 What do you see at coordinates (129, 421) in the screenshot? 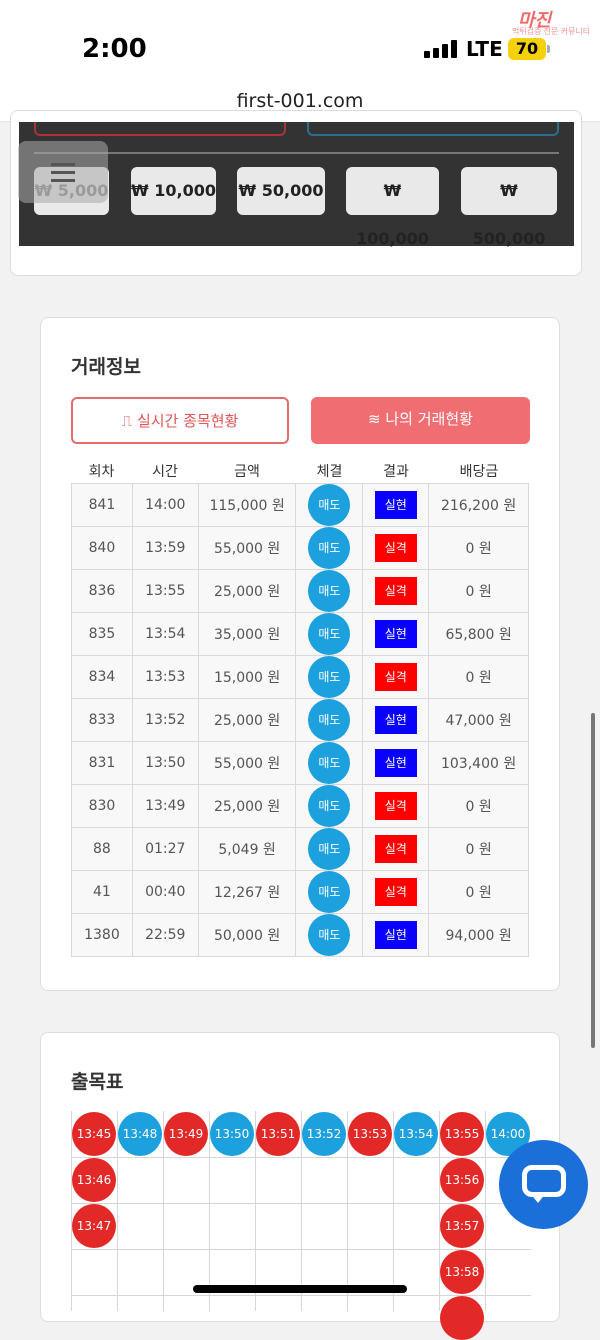
I see `pulse-icon: ⎍` at bounding box center [129, 421].